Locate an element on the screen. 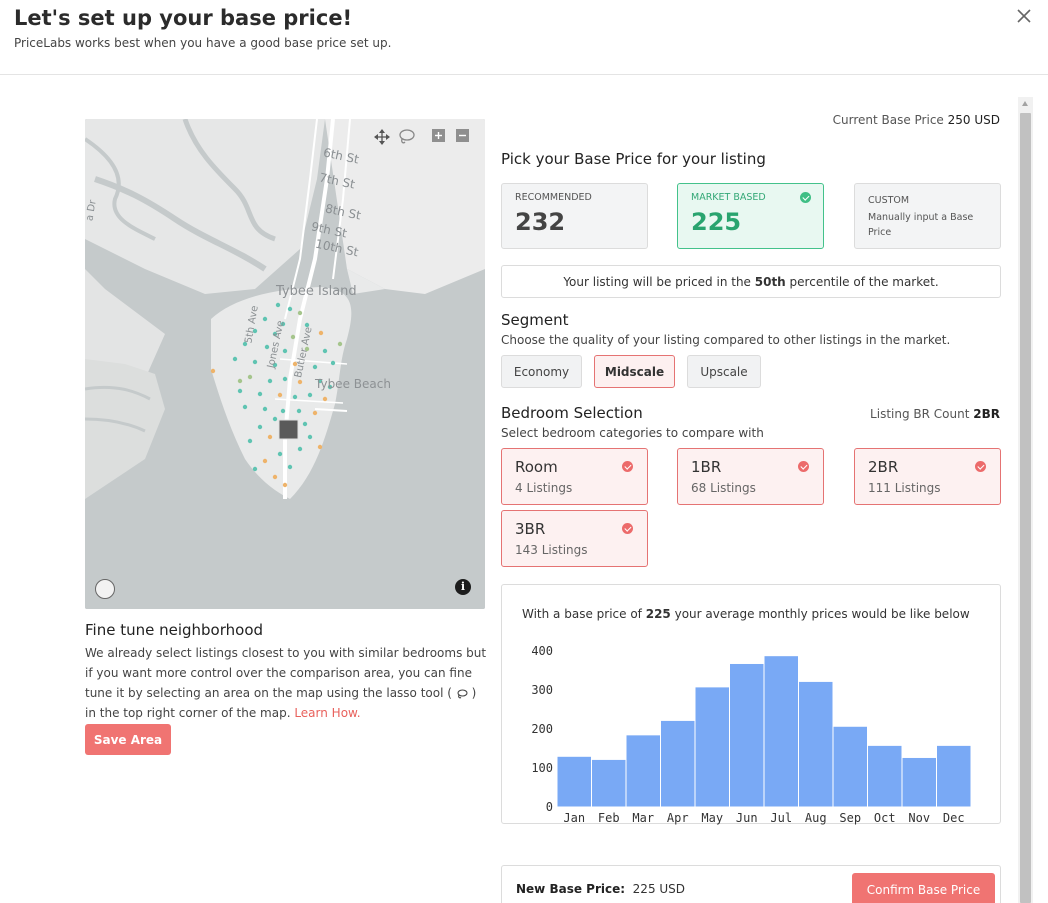 This screenshot has height=903, width=1048. bedroom-card-3br: 3BR 143 Listings is located at coordinates (574, 538).